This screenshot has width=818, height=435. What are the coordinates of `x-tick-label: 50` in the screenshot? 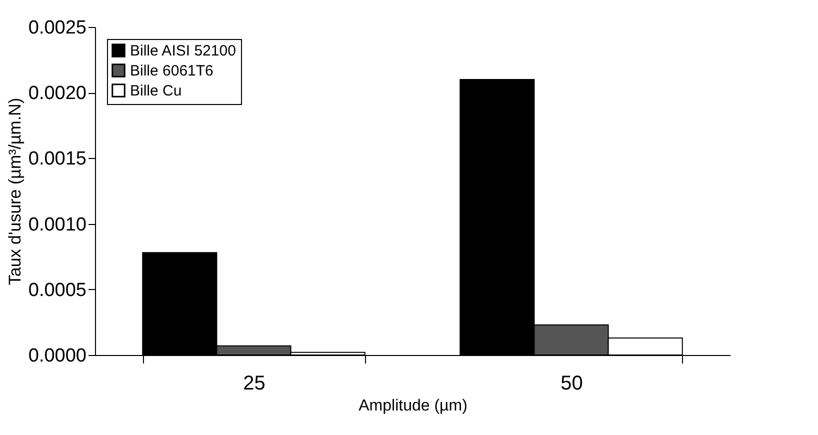 It's located at (571, 383).